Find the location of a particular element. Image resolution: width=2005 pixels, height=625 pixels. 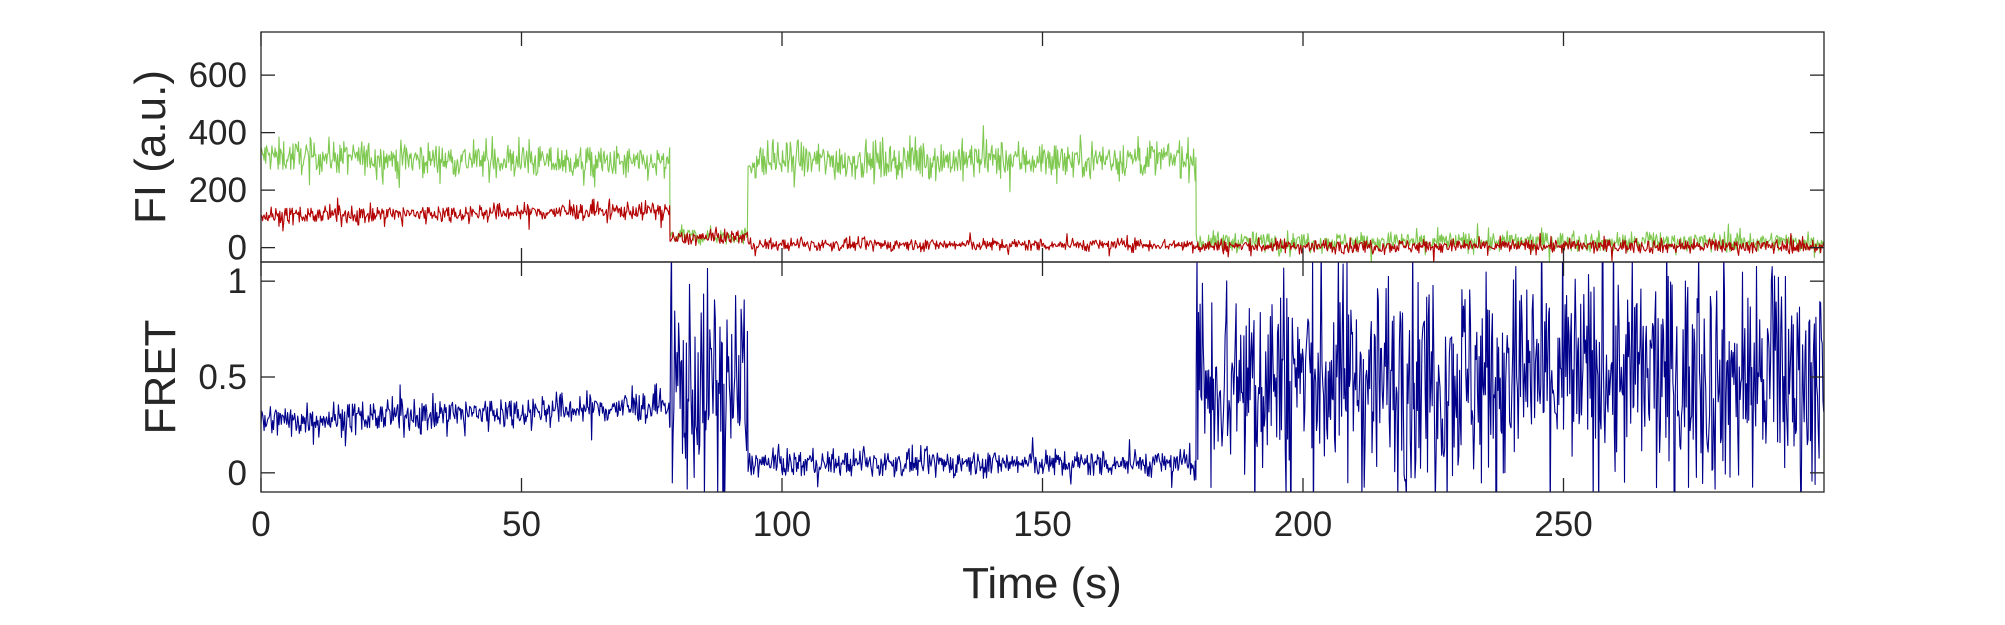

x-tick-label: 200 is located at coordinates (1303, 524).